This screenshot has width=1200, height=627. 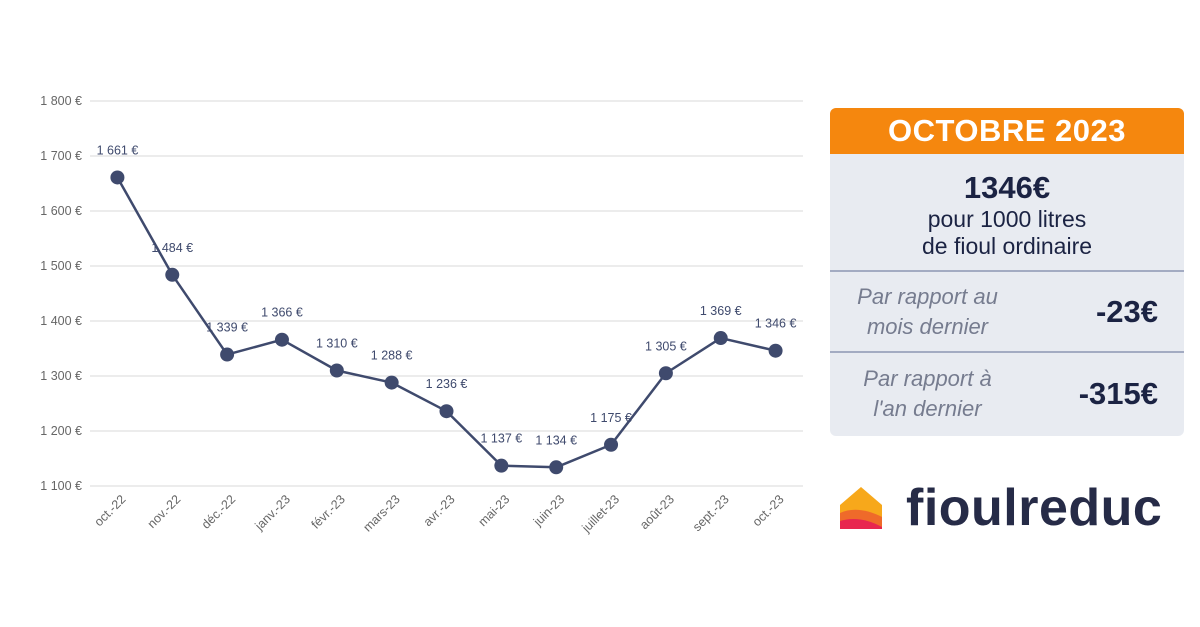 What do you see at coordinates (657, 512) in the screenshot?
I see `x-tick-label: août-23` at bounding box center [657, 512].